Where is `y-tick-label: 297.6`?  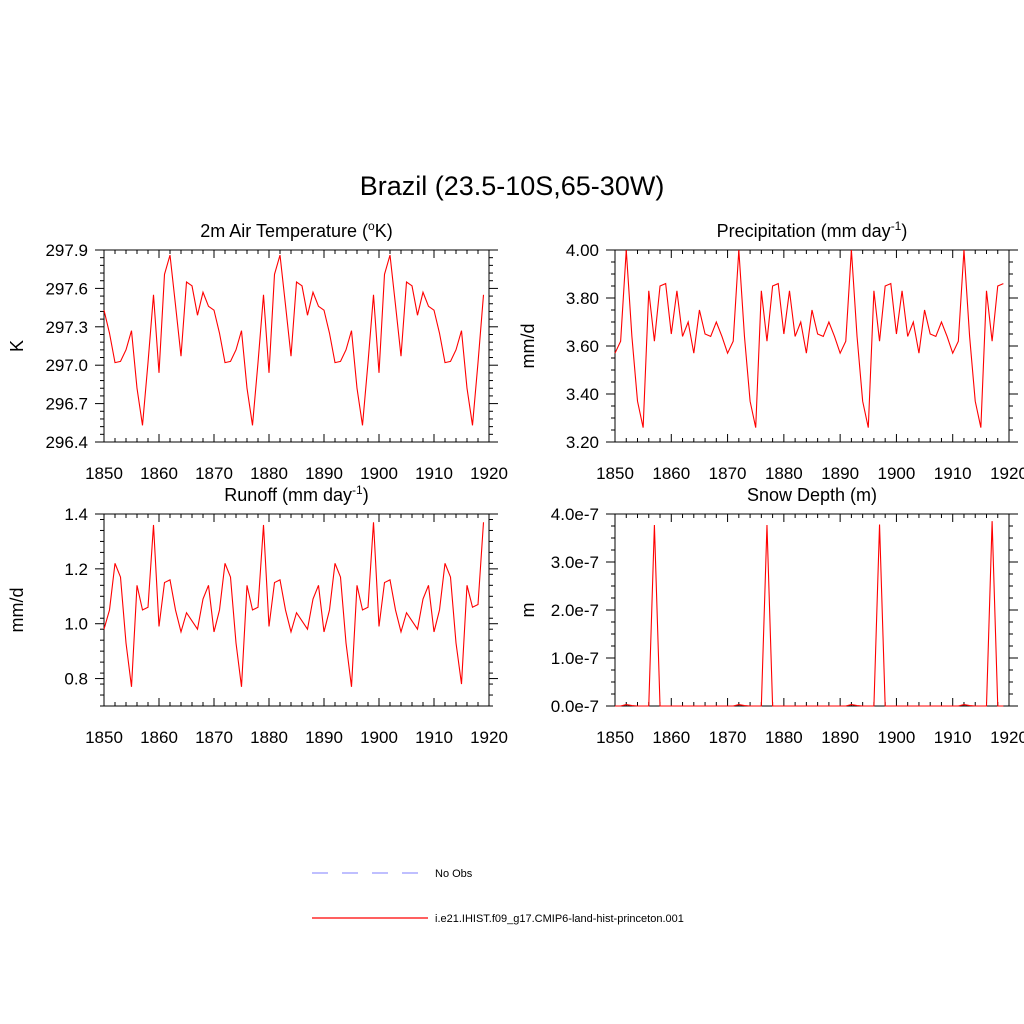
y-tick-label: 297.6 is located at coordinates (66, 288).